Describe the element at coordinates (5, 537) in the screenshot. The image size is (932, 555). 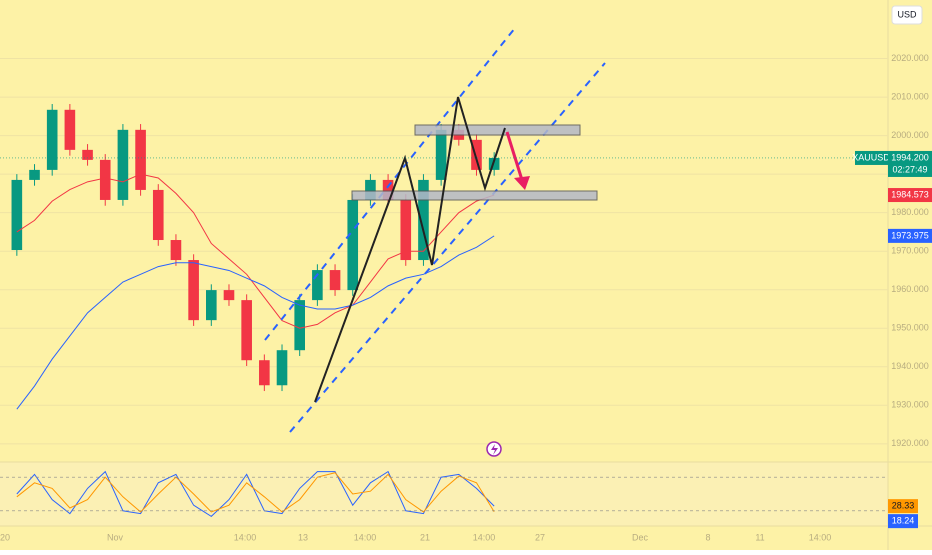
I see `time-tick-label: 20` at that location.